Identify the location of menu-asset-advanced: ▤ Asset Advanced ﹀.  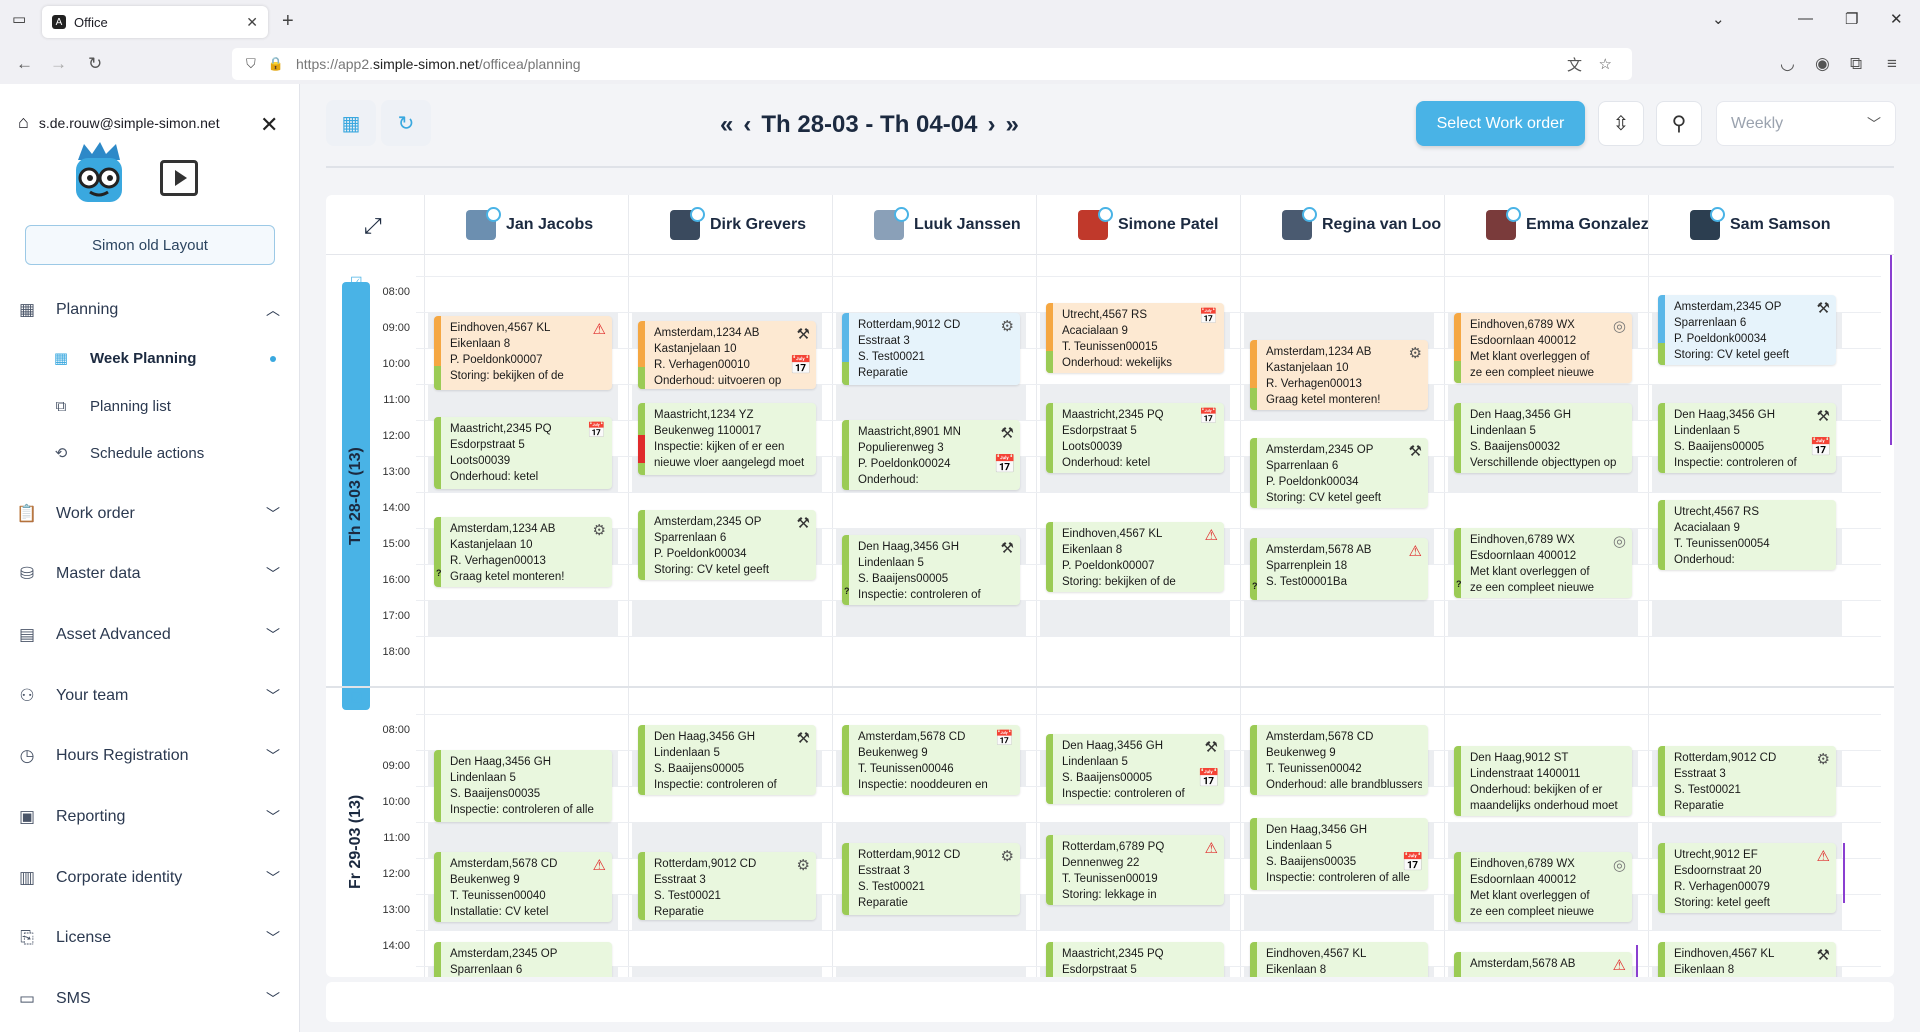
(150, 635).